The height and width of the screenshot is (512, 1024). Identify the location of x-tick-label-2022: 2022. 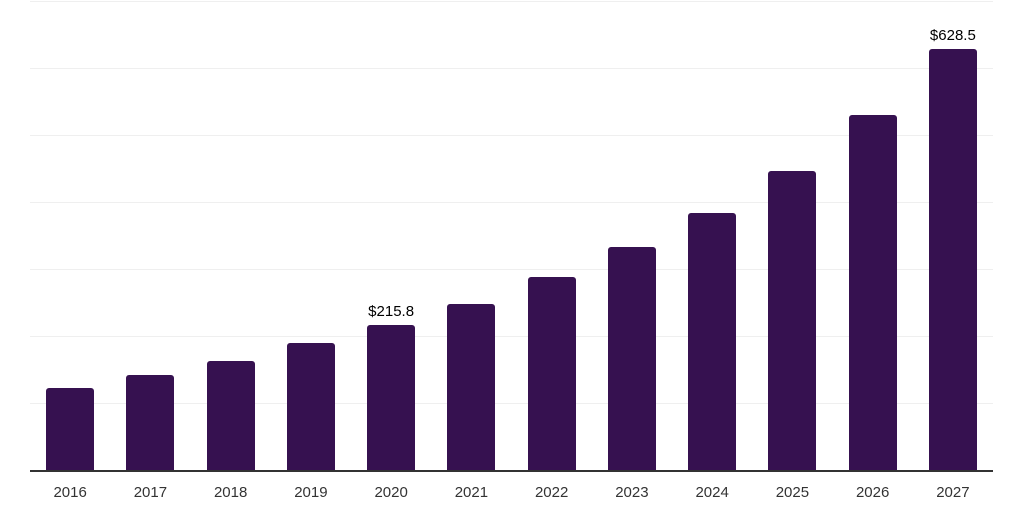
(551, 492).